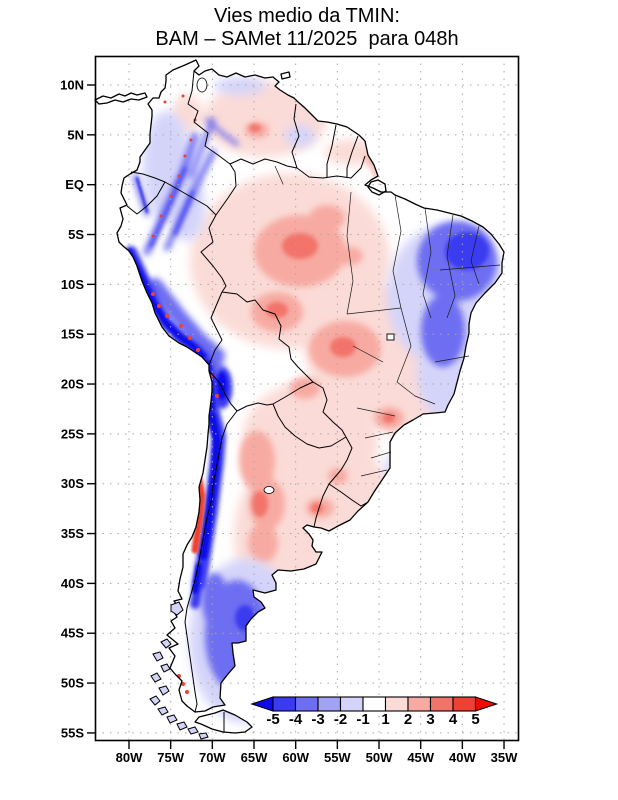 This screenshot has height=800, width=618. What do you see at coordinates (72, 533) in the screenshot?
I see `lat-tick-label: 35S` at bounding box center [72, 533].